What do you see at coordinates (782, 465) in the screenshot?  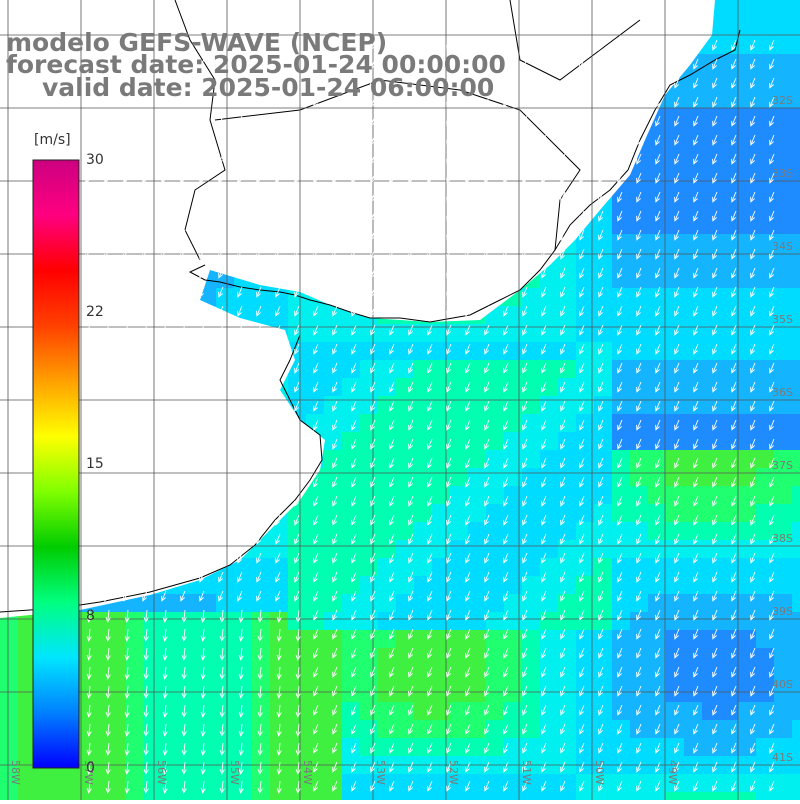 I see `latitude-label: 37S` at bounding box center [782, 465].